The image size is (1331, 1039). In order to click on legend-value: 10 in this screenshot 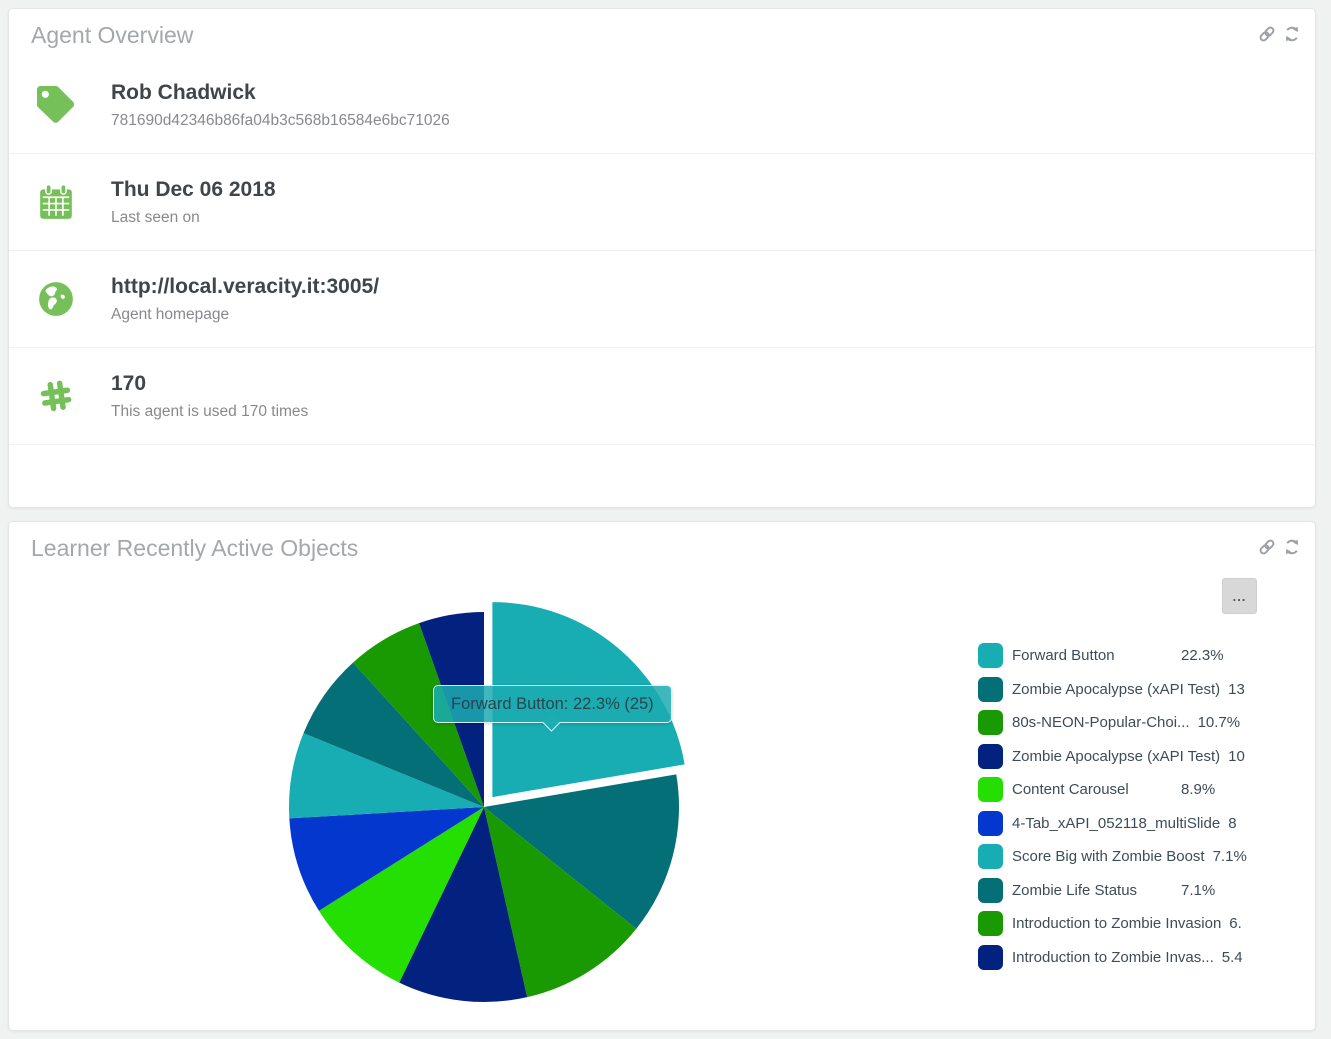, I will do `click(1236, 756)`.